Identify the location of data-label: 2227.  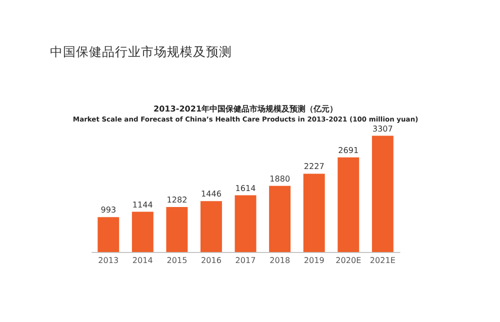
(314, 167).